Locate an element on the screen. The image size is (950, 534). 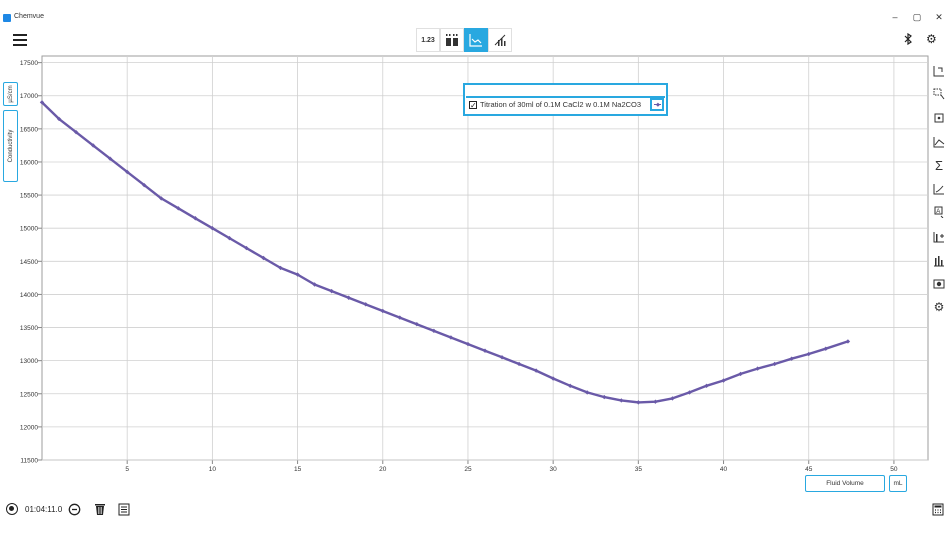
graph-view-button is located at coordinates (476, 40).